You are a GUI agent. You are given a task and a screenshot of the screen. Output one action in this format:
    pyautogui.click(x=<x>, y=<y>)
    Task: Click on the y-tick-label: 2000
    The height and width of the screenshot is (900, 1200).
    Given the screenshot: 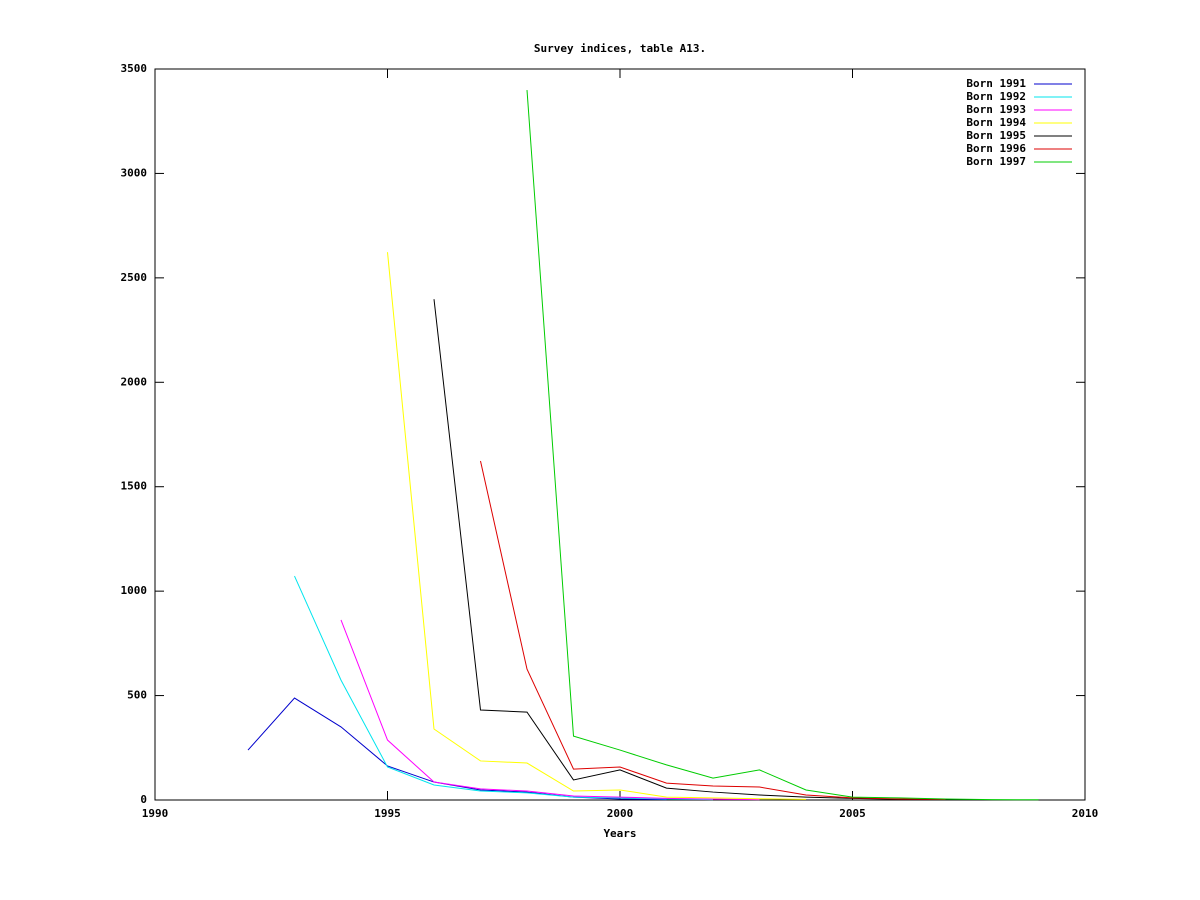 What is the action you would take?
    pyautogui.click(x=134, y=381)
    